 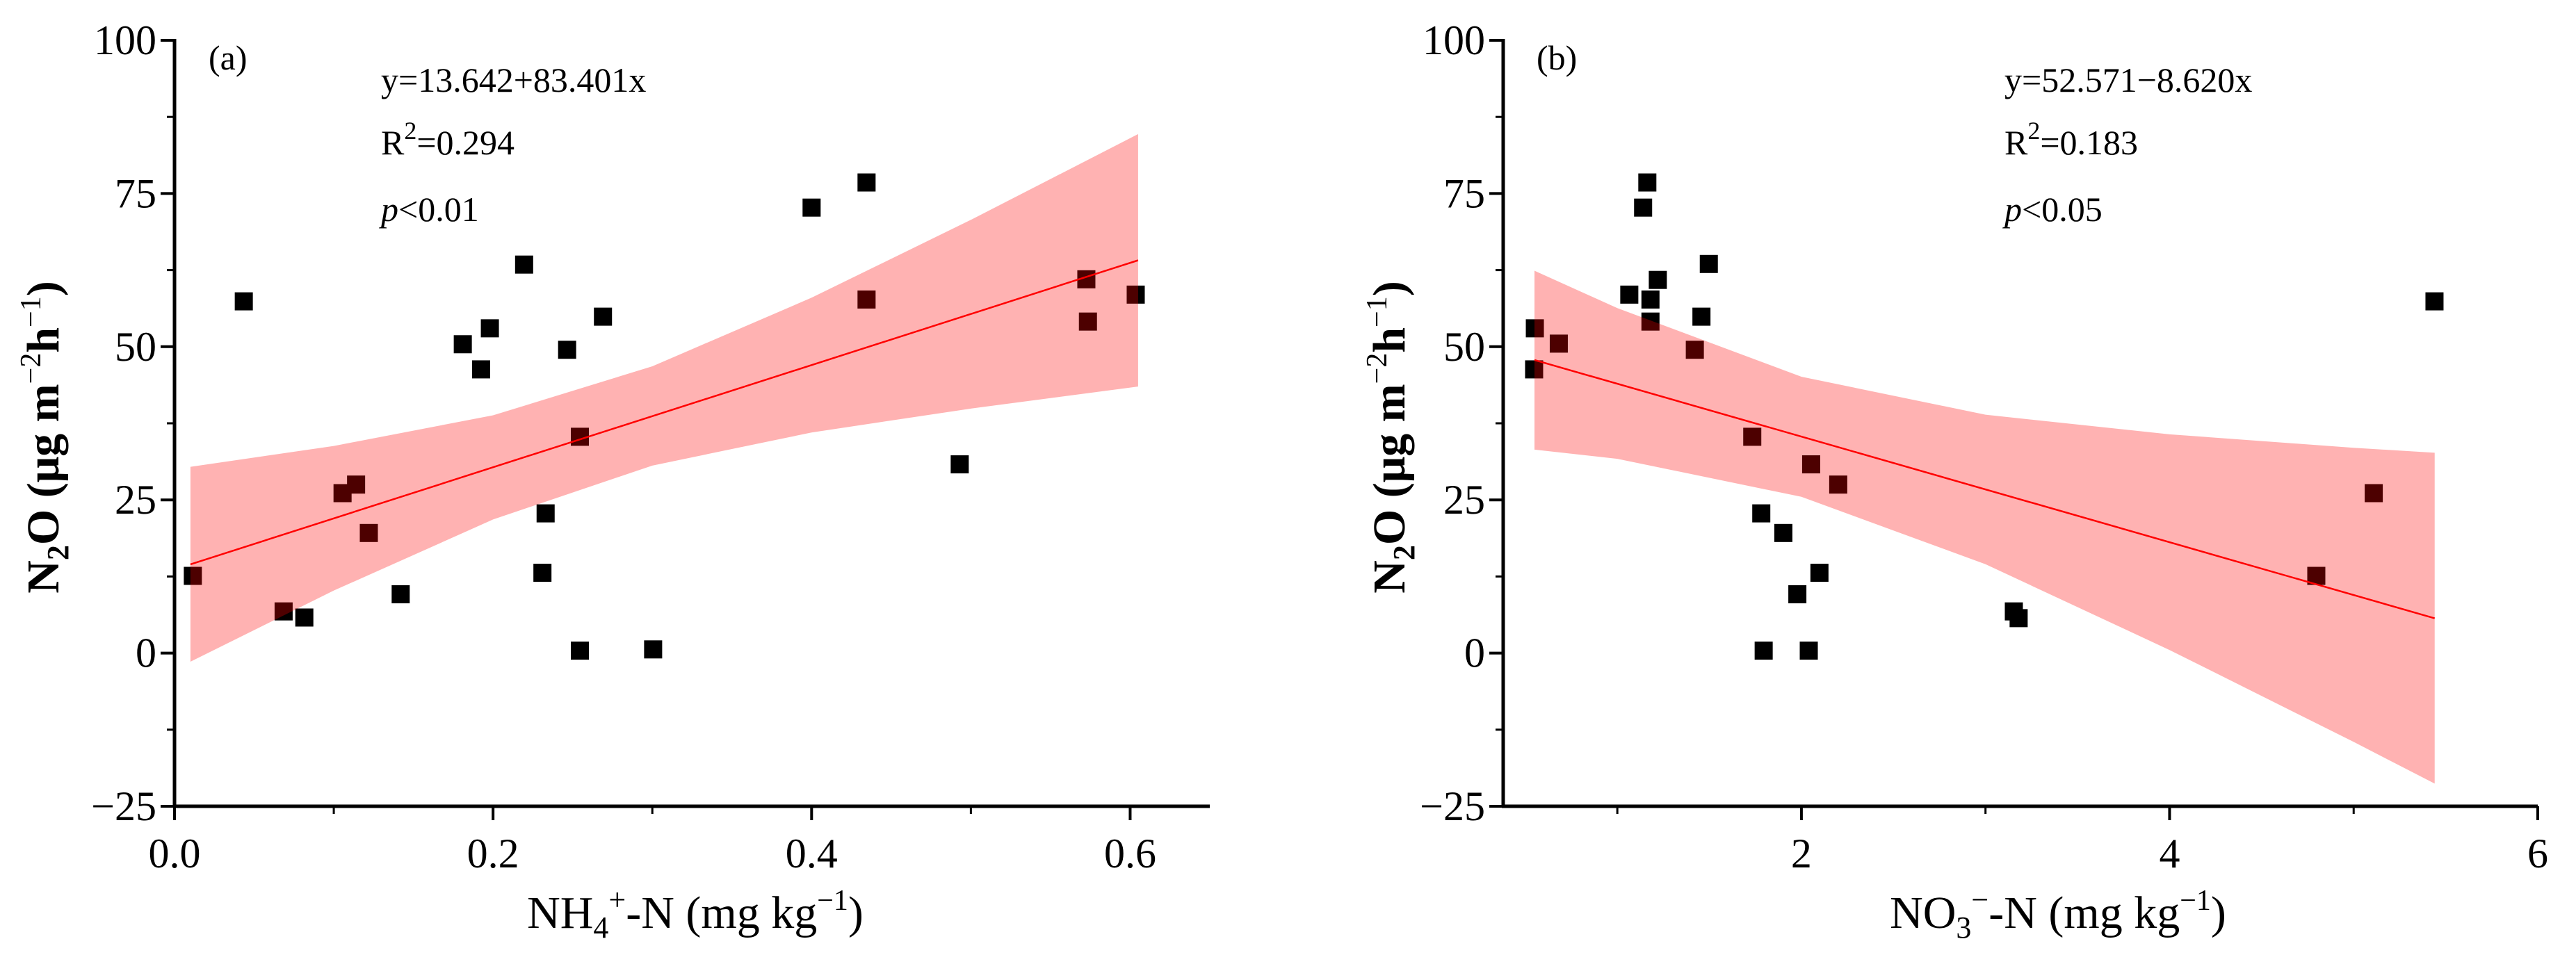 I want to click on x-axis-label: NH4+-N (mg kg−1), so click(x=695, y=914).